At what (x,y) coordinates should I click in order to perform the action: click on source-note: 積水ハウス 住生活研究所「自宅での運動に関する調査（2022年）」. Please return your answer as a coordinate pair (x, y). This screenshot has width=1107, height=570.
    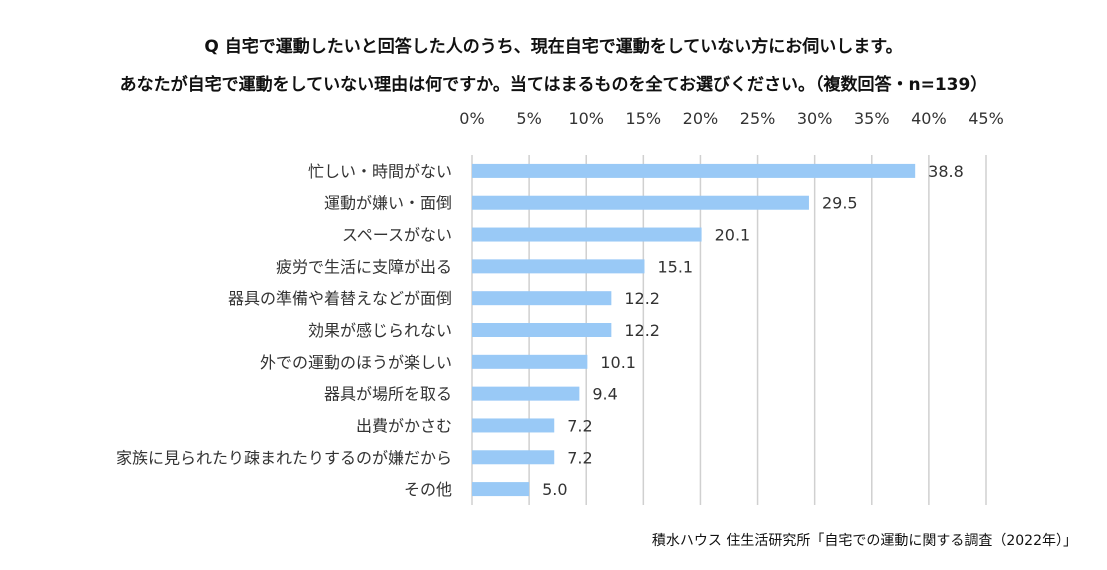
    Looking at the image, I should click on (864, 541).